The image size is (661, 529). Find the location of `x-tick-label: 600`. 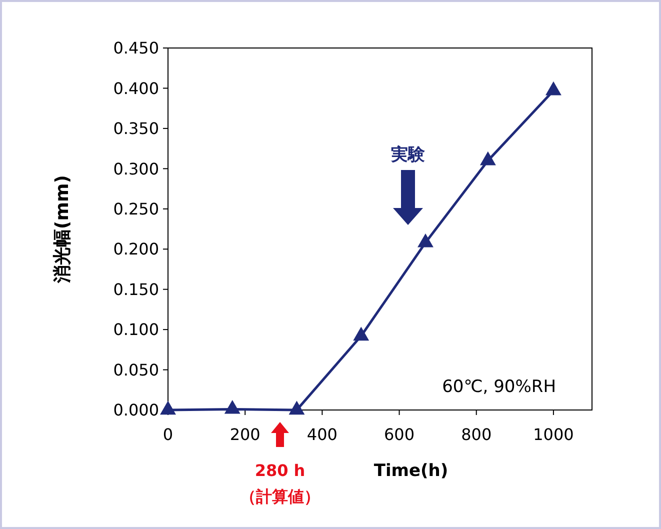

x-tick-label: 600 is located at coordinates (399, 434).